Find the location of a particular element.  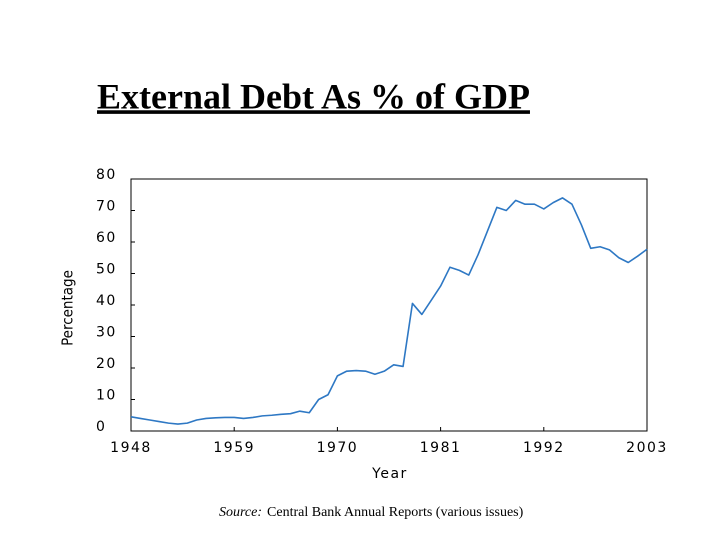

x-tick-label: 1970 is located at coordinates (338, 448).